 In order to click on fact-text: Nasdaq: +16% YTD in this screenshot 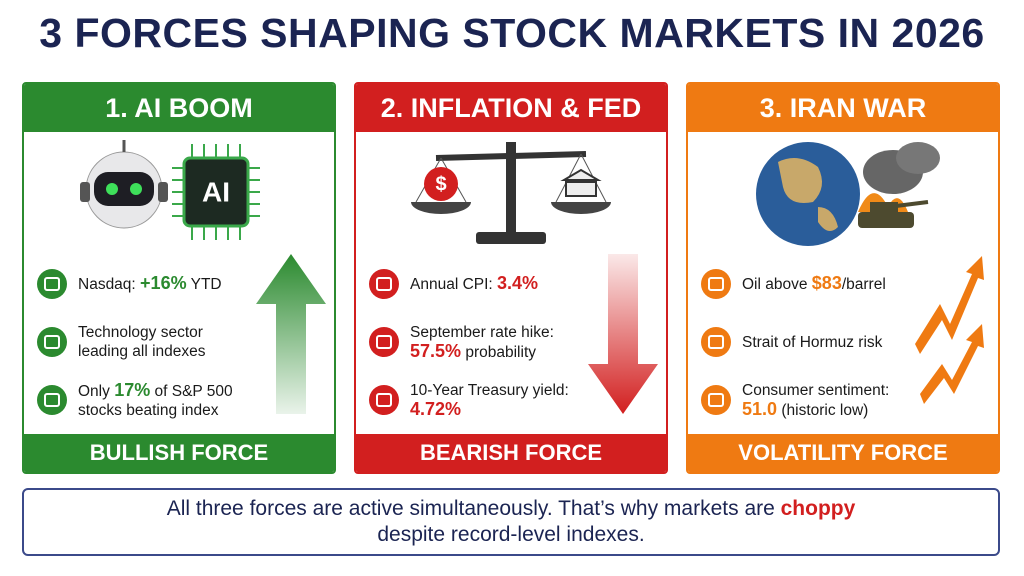, I will do `click(167, 284)`.